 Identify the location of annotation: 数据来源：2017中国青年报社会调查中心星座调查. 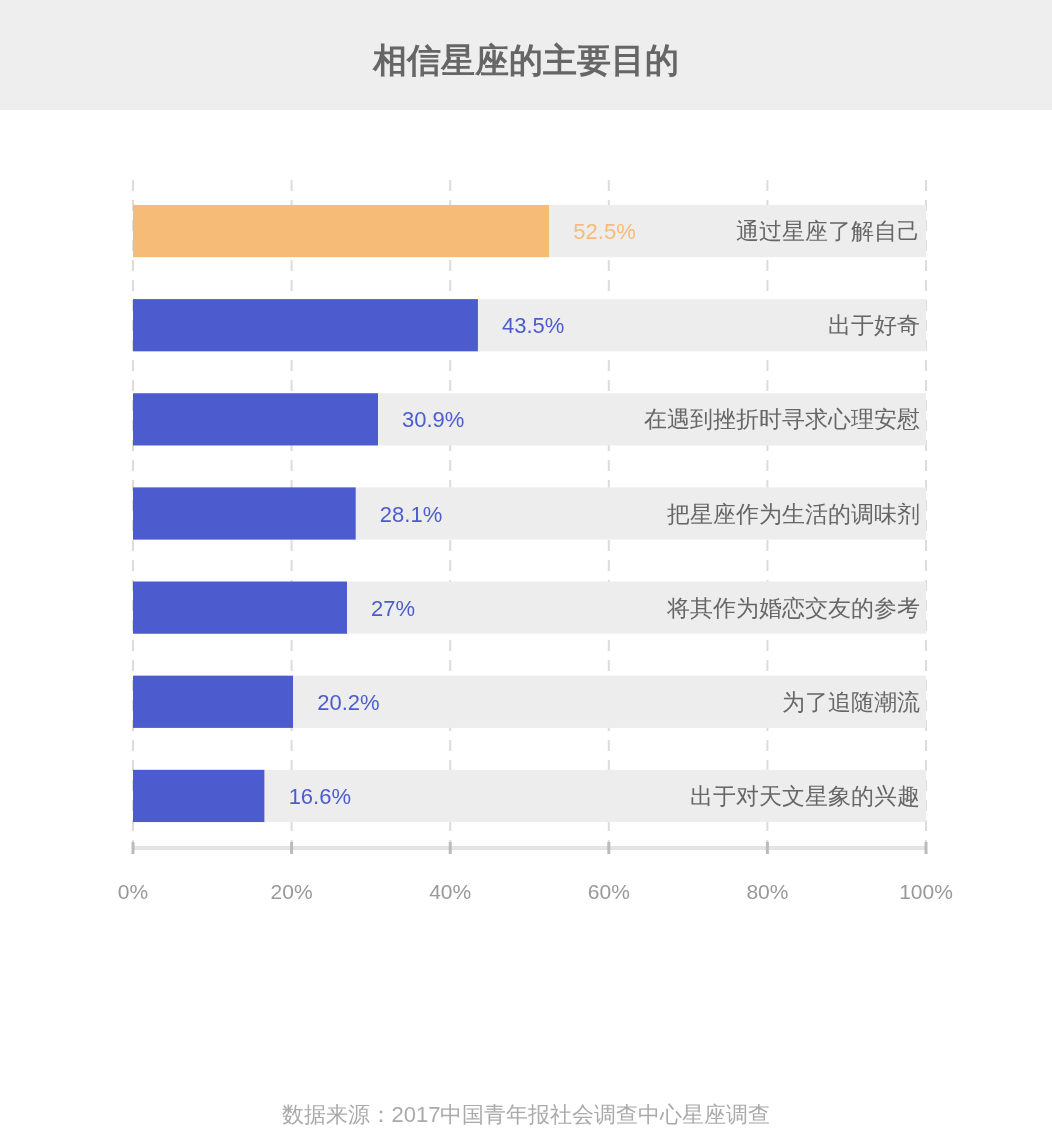
(526, 1114).